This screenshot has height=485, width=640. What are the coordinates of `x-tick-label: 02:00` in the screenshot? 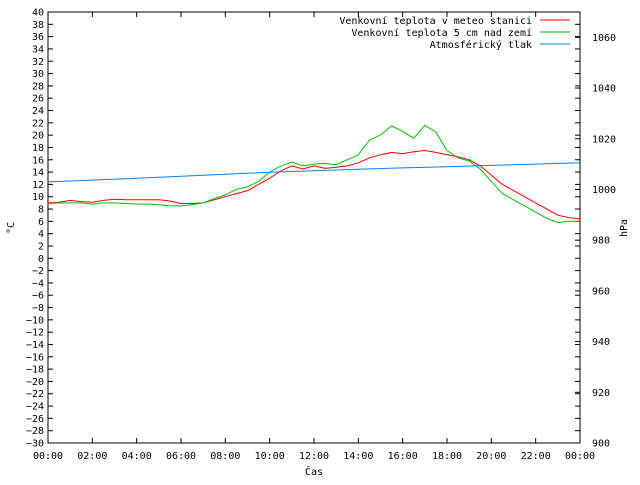 It's located at (92, 456).